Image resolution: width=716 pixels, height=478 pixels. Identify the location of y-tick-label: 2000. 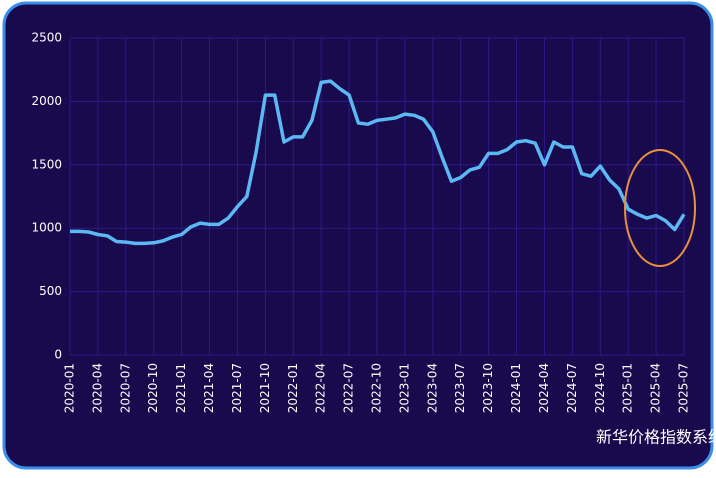
(46, 101).